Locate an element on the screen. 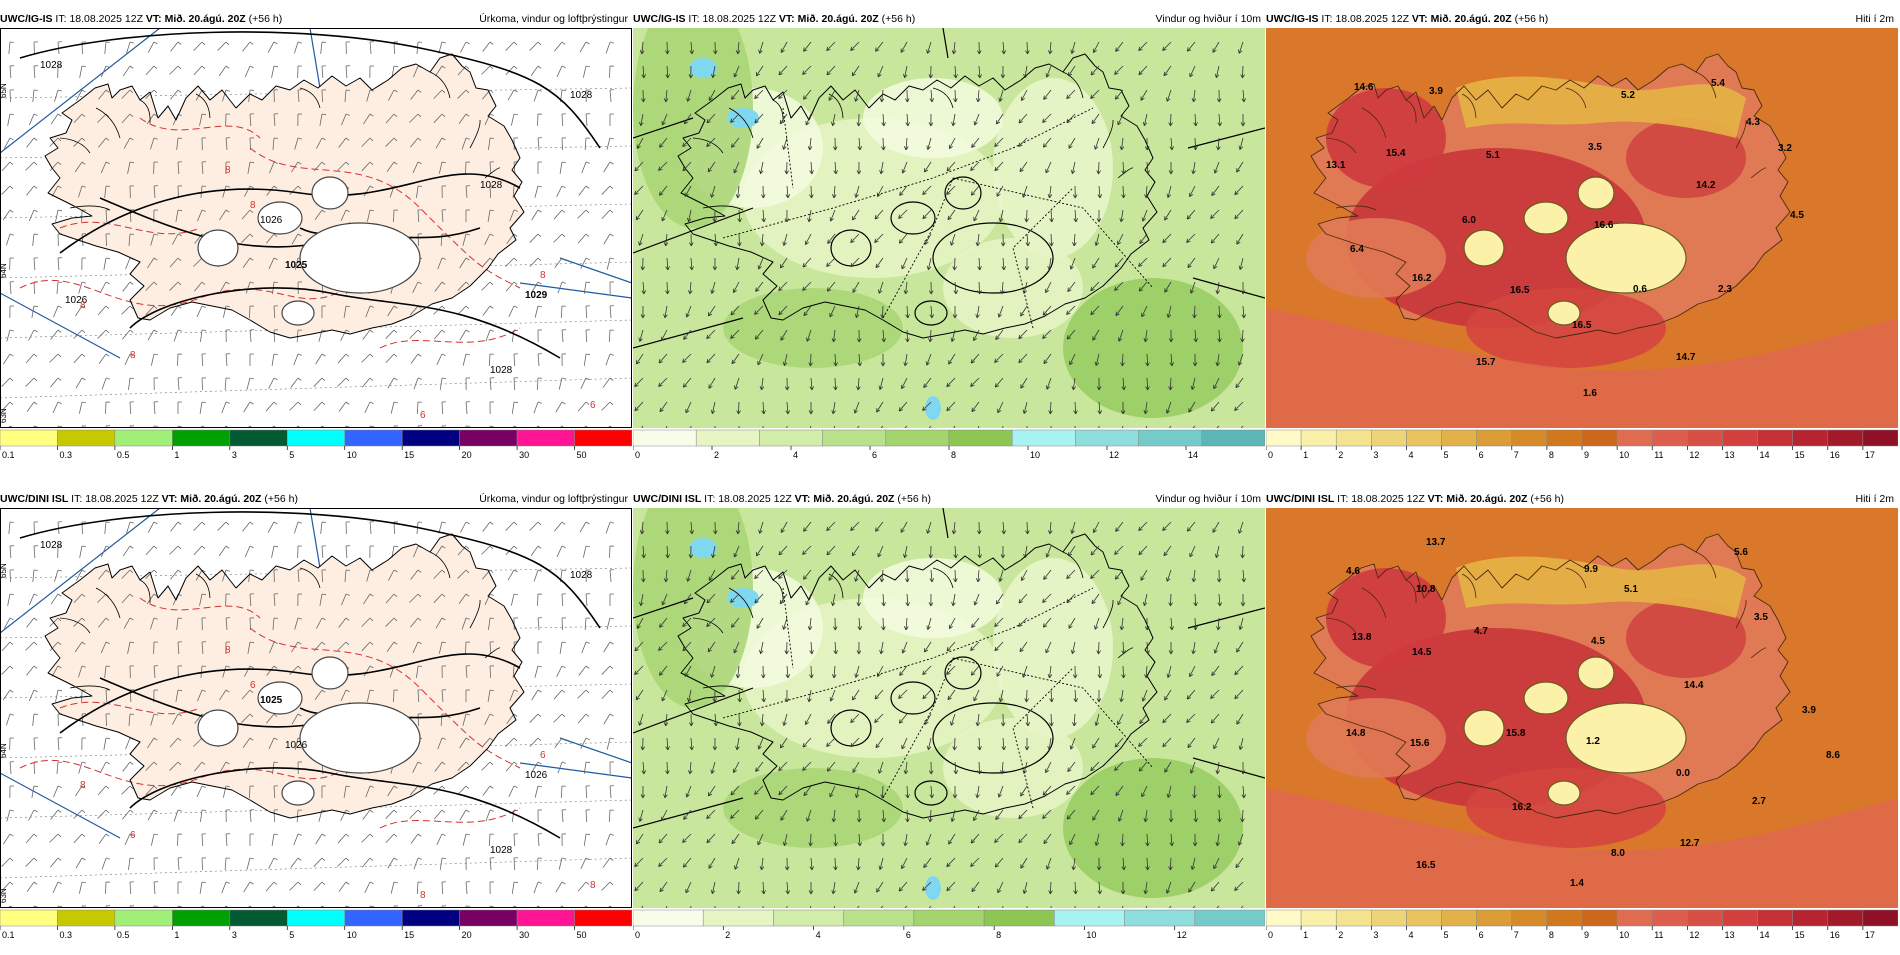 The image size is (1900, 955). station-value: 13.1 is located at coordinates (1336, 165).